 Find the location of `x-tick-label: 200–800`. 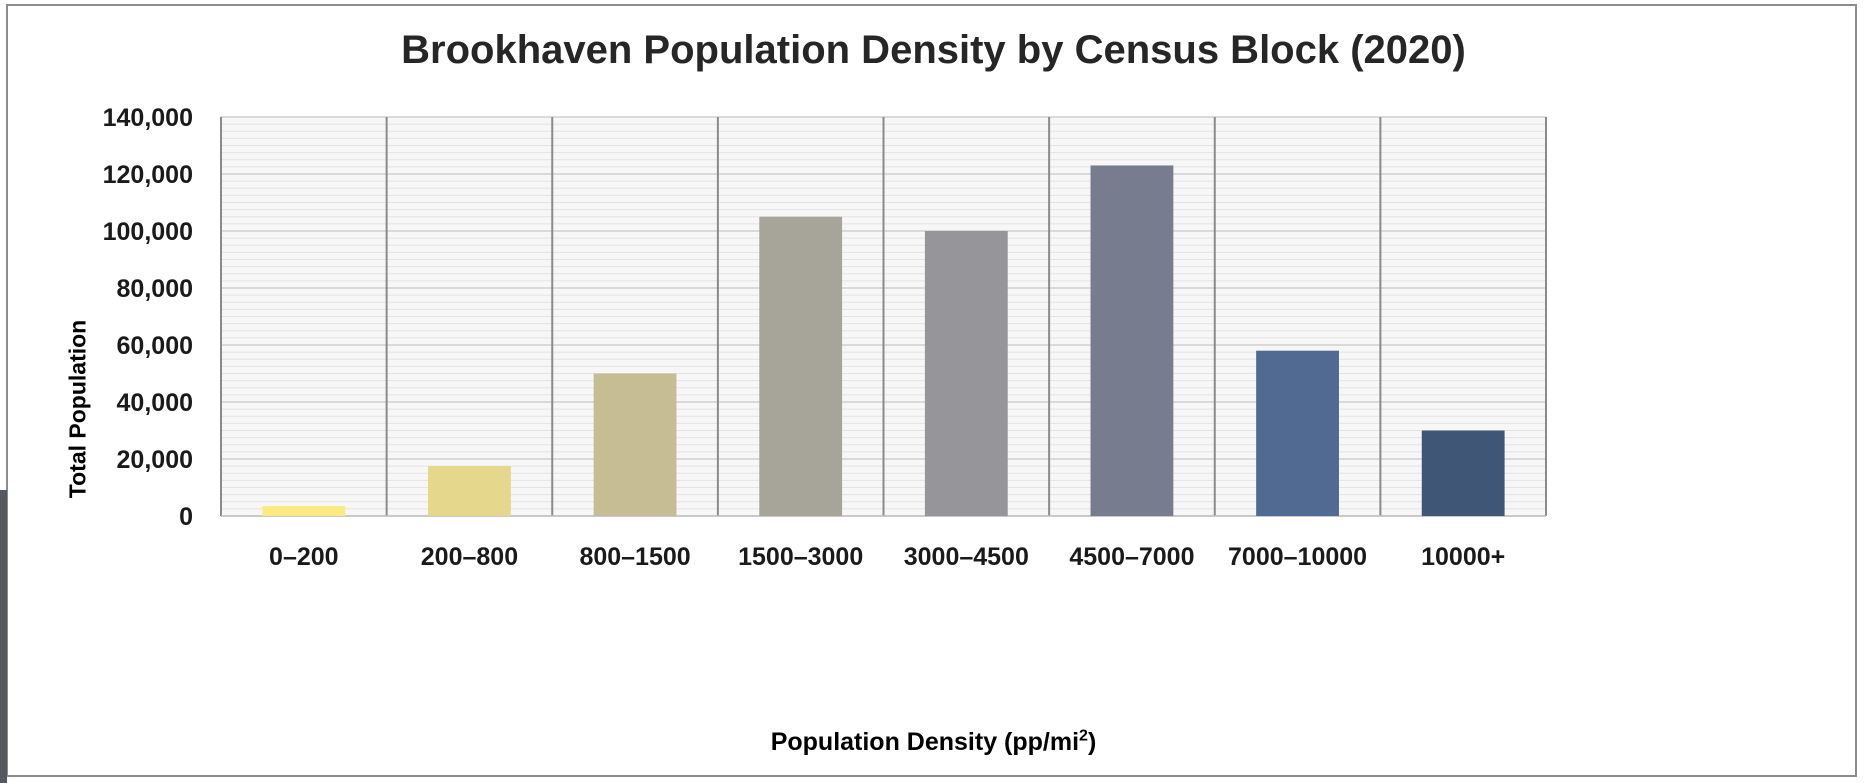

x-tick-label: 200–800 is located at coordinates (469, 557).